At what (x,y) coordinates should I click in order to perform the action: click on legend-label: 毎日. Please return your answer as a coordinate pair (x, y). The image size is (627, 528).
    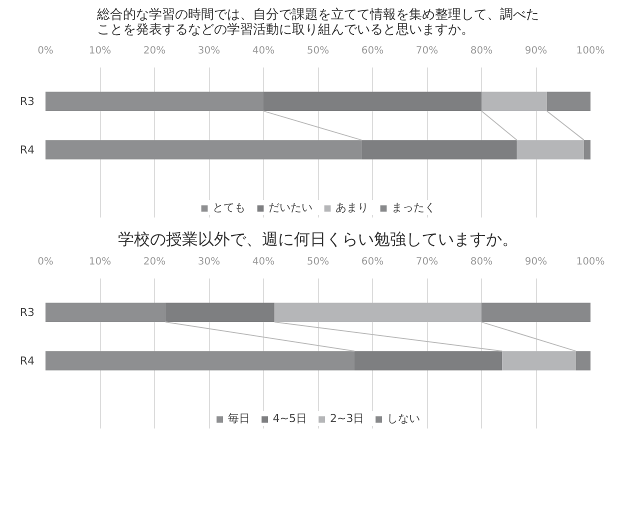
    Looking at the image, I should click on (239, 418).